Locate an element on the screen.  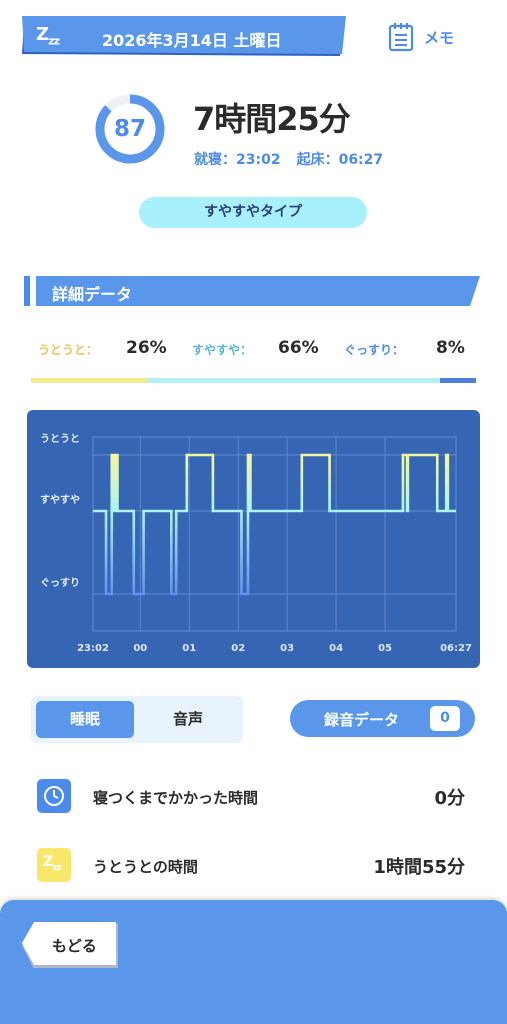
row-value: 1時間55分 is located at coordinates (419, 867).